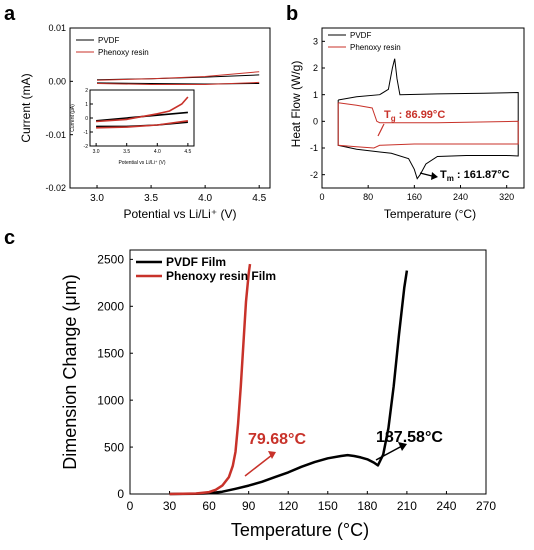 The height and width of the screenshot is (550, 534). I want to click on legend: PVDF Film Phenoxy resin Film, so click(206, 269).